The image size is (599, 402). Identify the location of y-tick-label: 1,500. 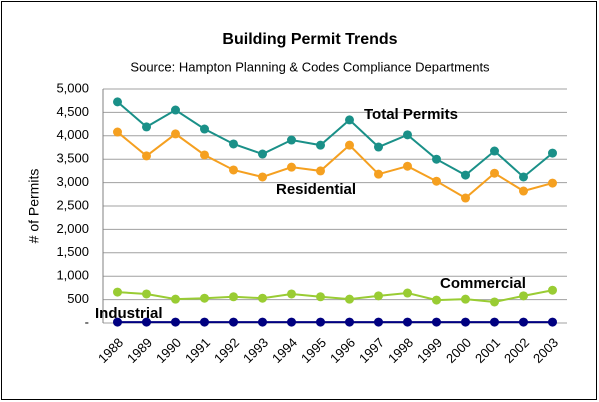
(72, 251).